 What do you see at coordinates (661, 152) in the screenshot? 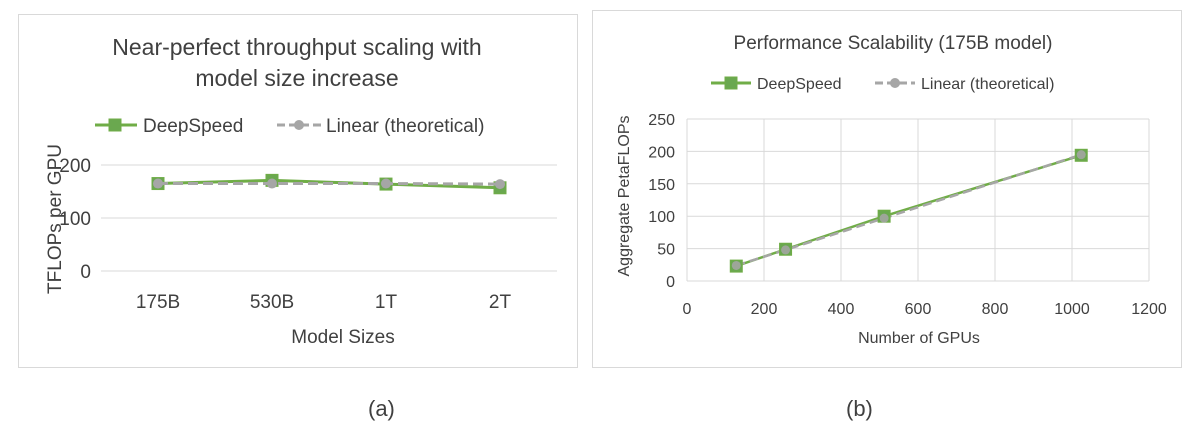
I see `chart-b-ytick-label: 200` at bounding box center [661, 152].